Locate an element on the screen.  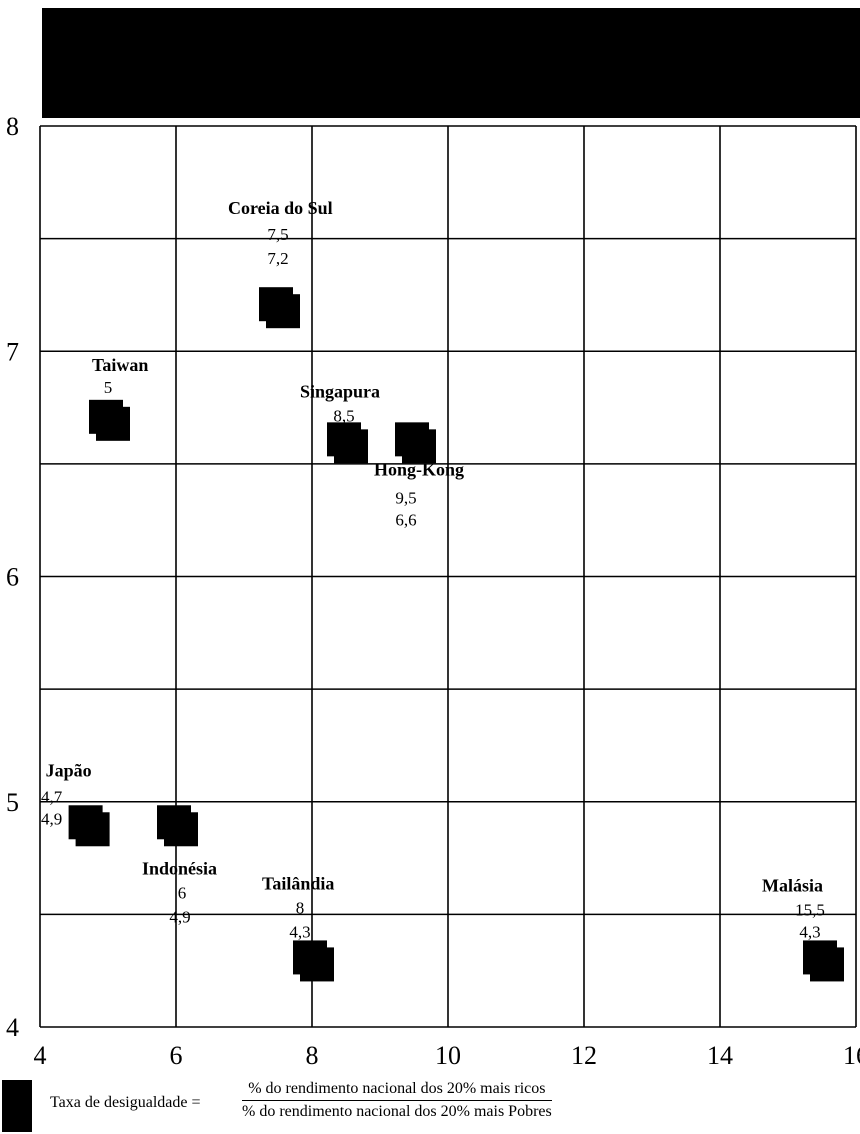
title-bar is located at coordinates (451, 63).